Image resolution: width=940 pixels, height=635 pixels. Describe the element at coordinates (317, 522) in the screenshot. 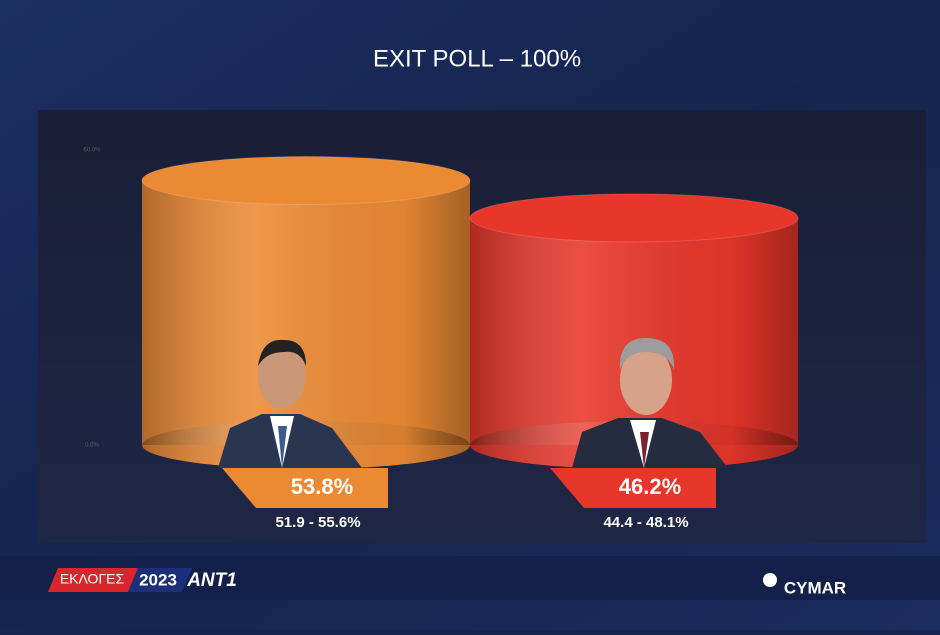

I see `interval-label: 51.9 - 55.6%` at that location.